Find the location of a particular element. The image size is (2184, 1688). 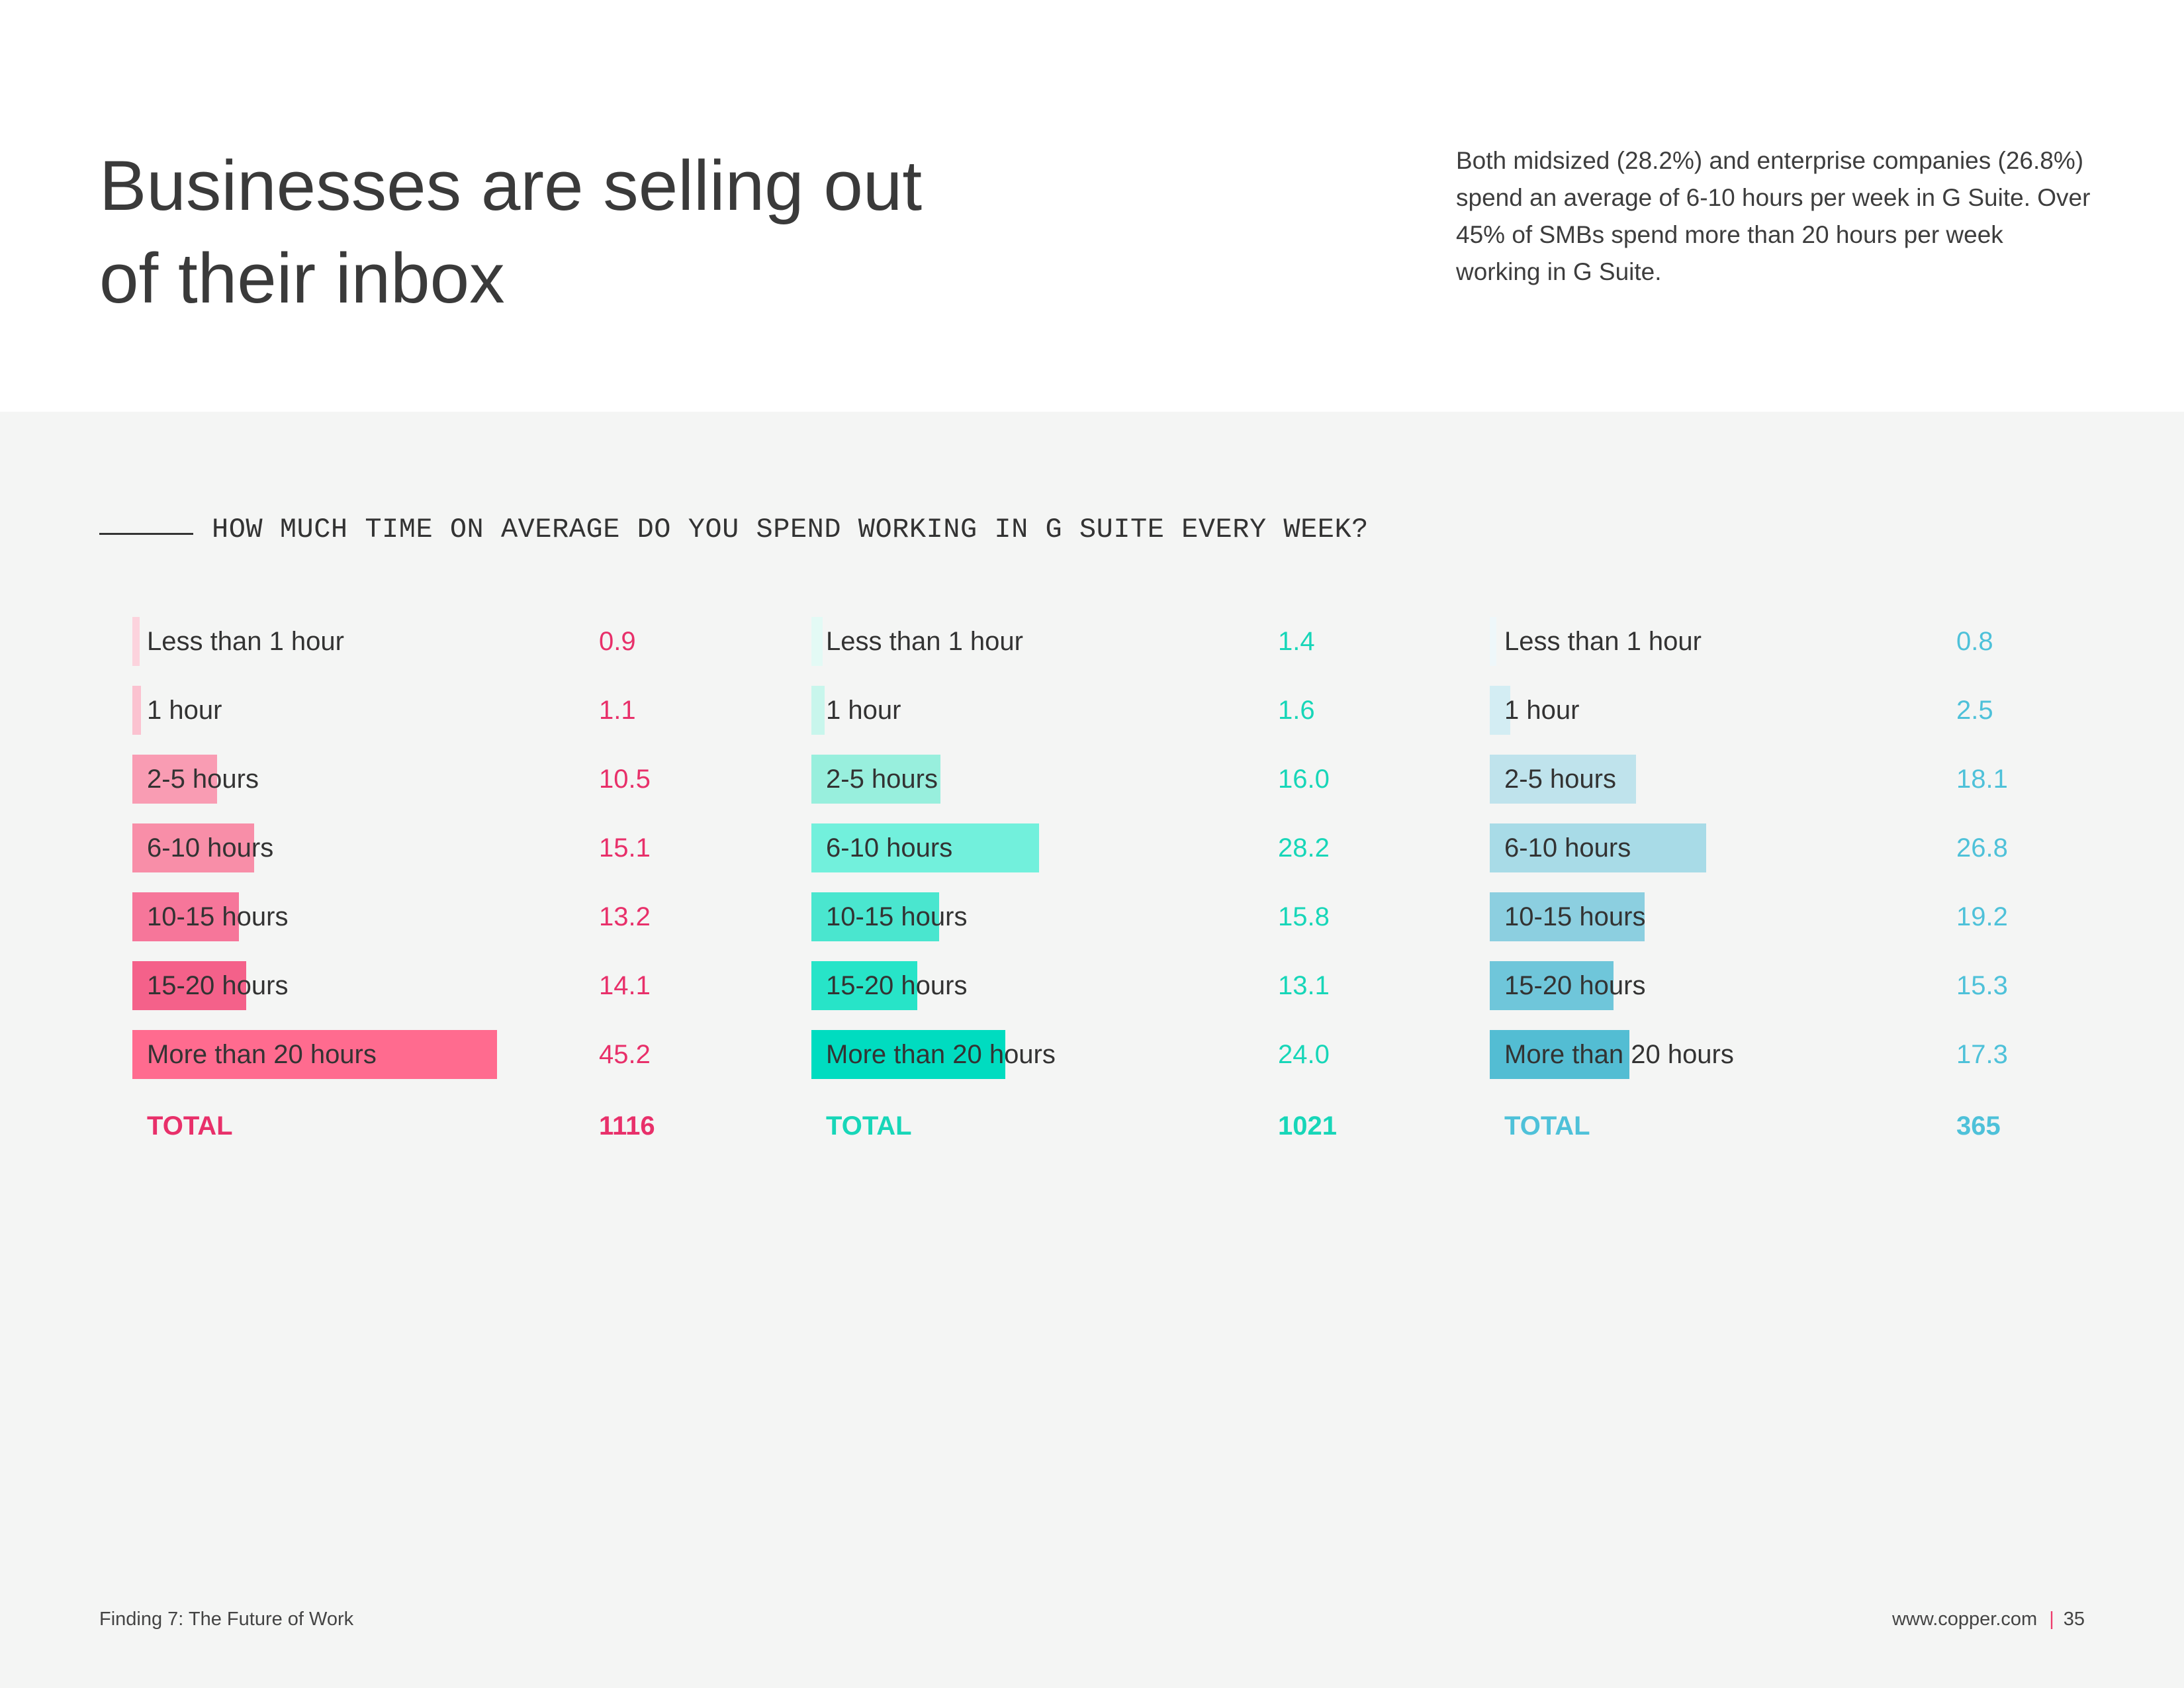

value-label: 17.3 is located at coordinates (1982, 1054).